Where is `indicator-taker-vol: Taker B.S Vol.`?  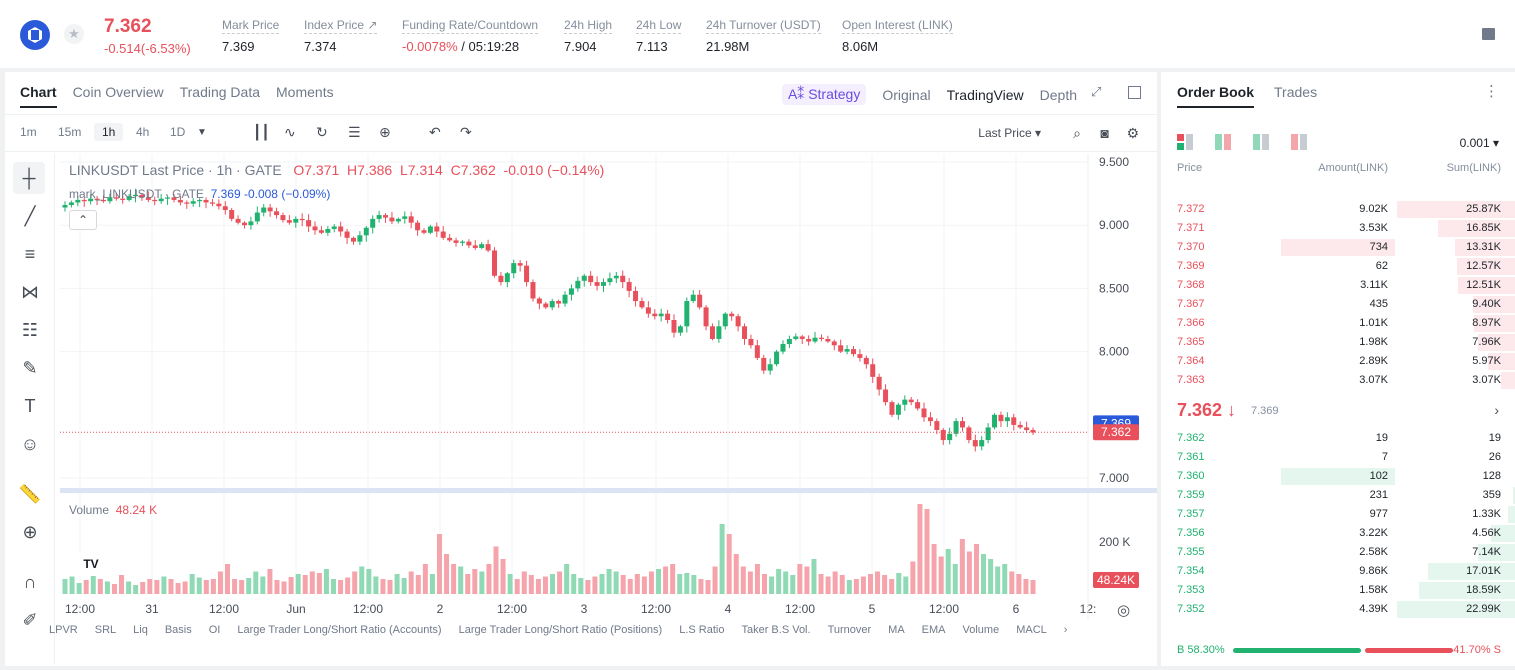 indicator-taker-vol: Taker B.S Vol. is located at coordinates (776, 630).